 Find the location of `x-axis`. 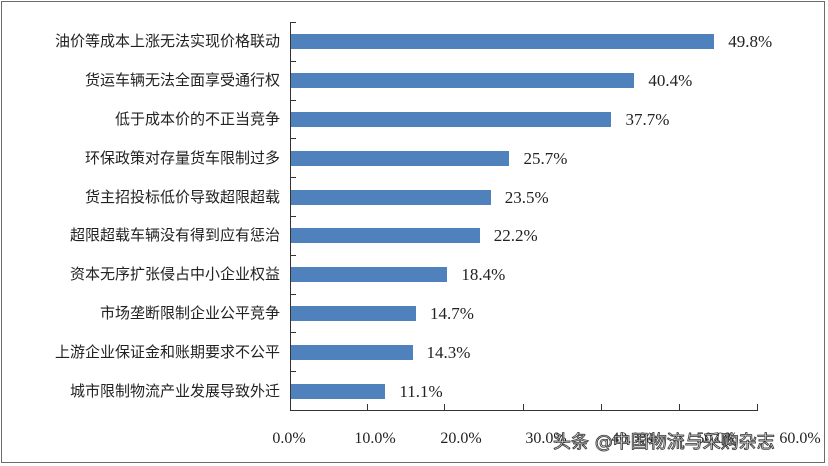

x-axis is located at coordinates (524, 410).